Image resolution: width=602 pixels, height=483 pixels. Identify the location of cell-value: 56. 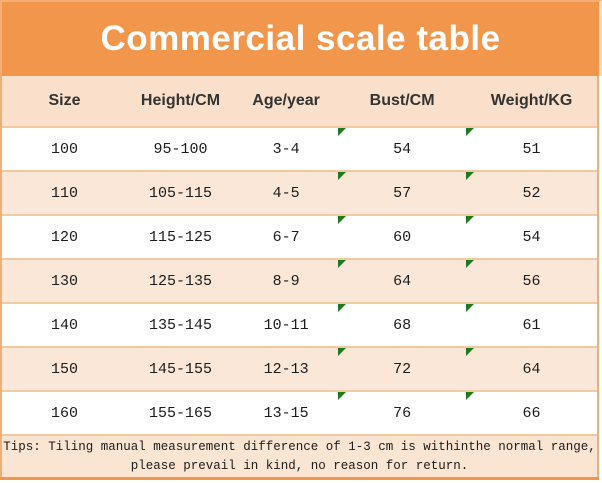
(531, 281).